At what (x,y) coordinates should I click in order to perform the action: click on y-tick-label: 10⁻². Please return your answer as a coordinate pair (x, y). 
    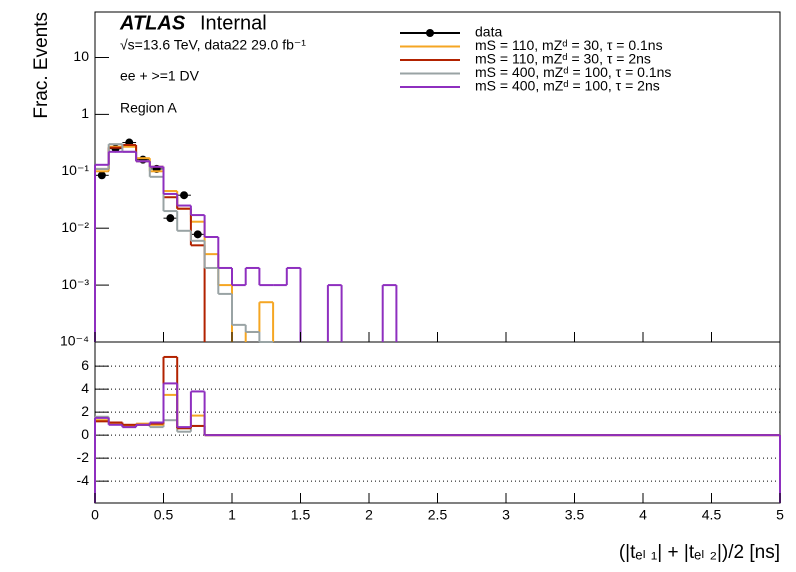
    Looking at the image, I should click on (75, 227).